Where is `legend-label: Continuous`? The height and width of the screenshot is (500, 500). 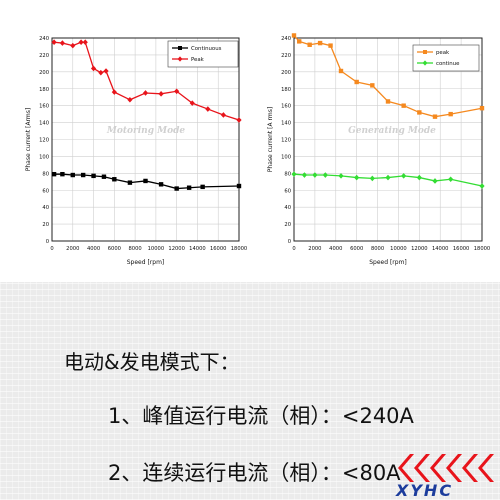
legend-label: Continuous is located at coordinates (206, 49).